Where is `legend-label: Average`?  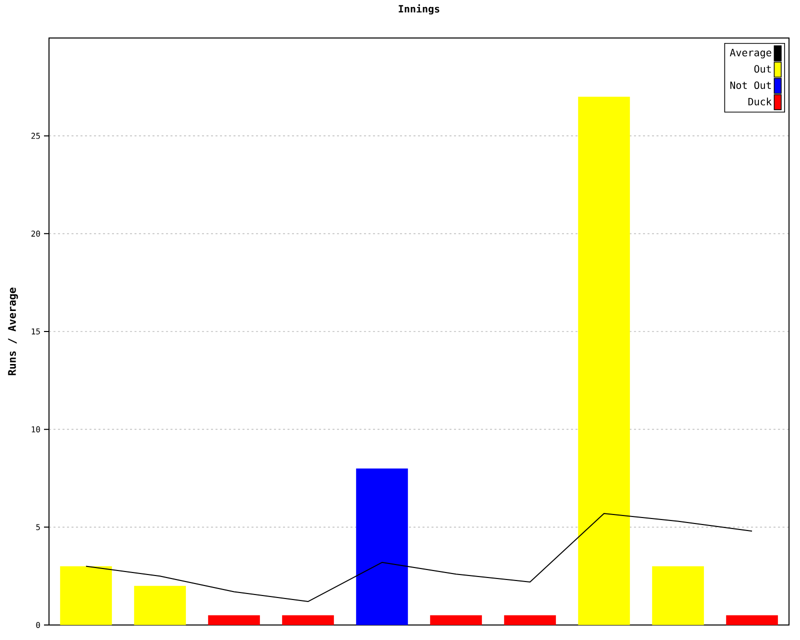
legend-label: Average is located at coordinates (751, 53).